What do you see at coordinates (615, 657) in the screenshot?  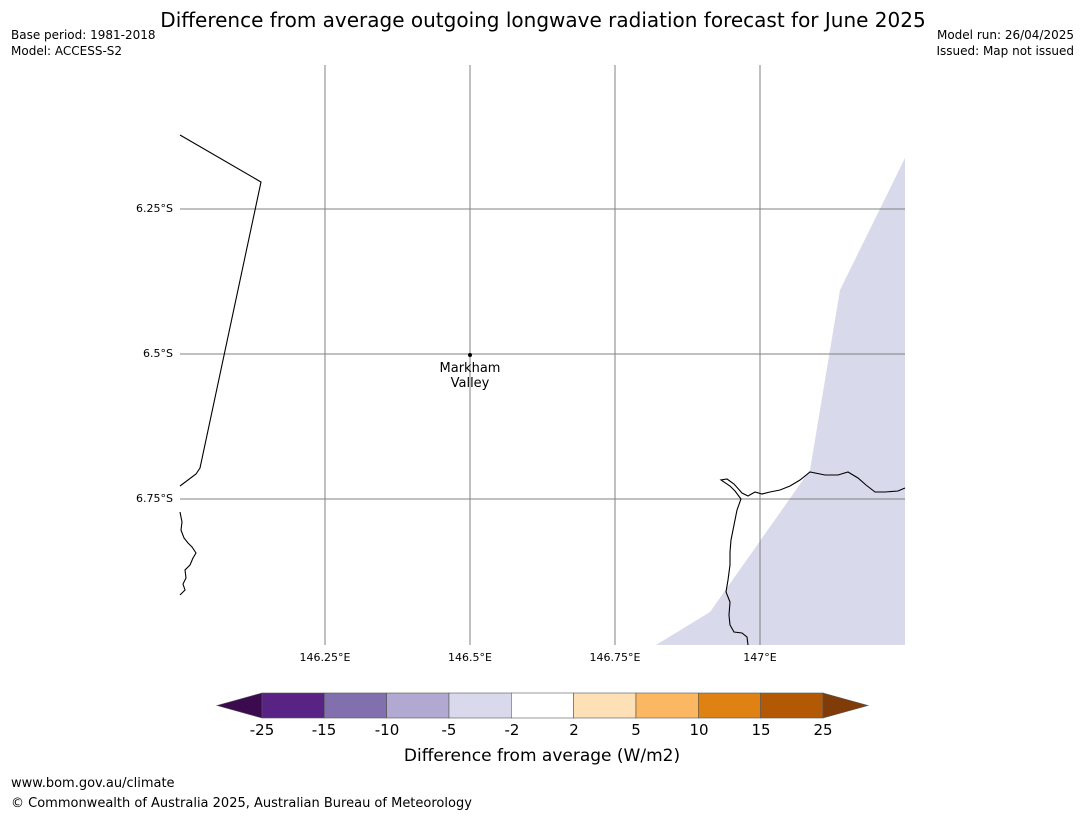 I see `lon-label-146-75: 146.75°E` at bounding box center [615, 657].